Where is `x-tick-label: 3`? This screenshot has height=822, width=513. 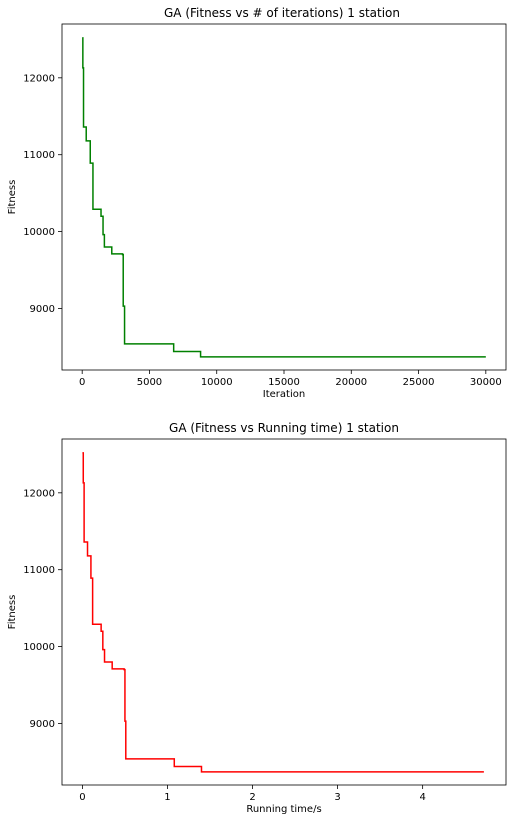 x-tick-label: 3 is located at coordinates (337, 797).